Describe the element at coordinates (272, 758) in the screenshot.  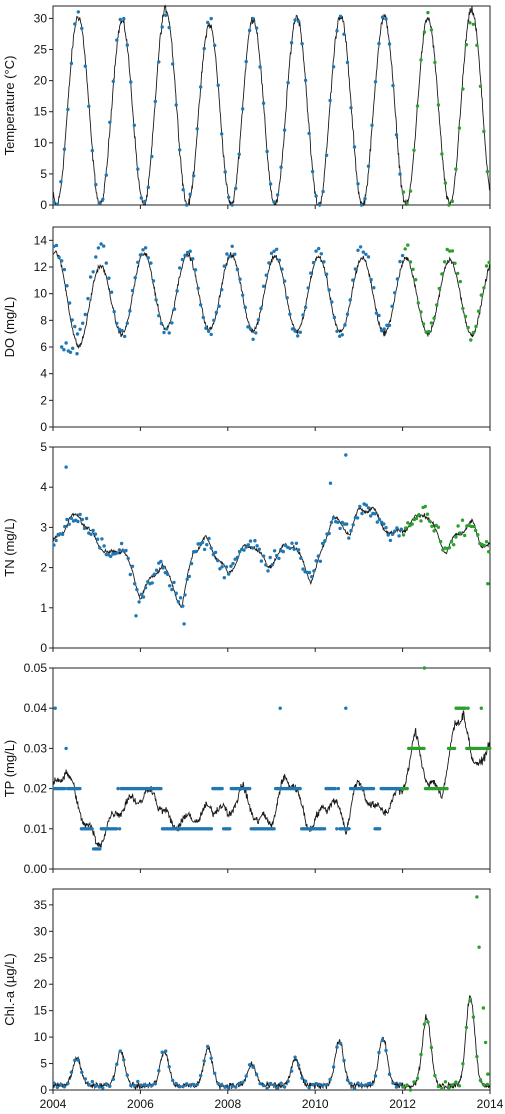
I see `observations-tp` at that location.